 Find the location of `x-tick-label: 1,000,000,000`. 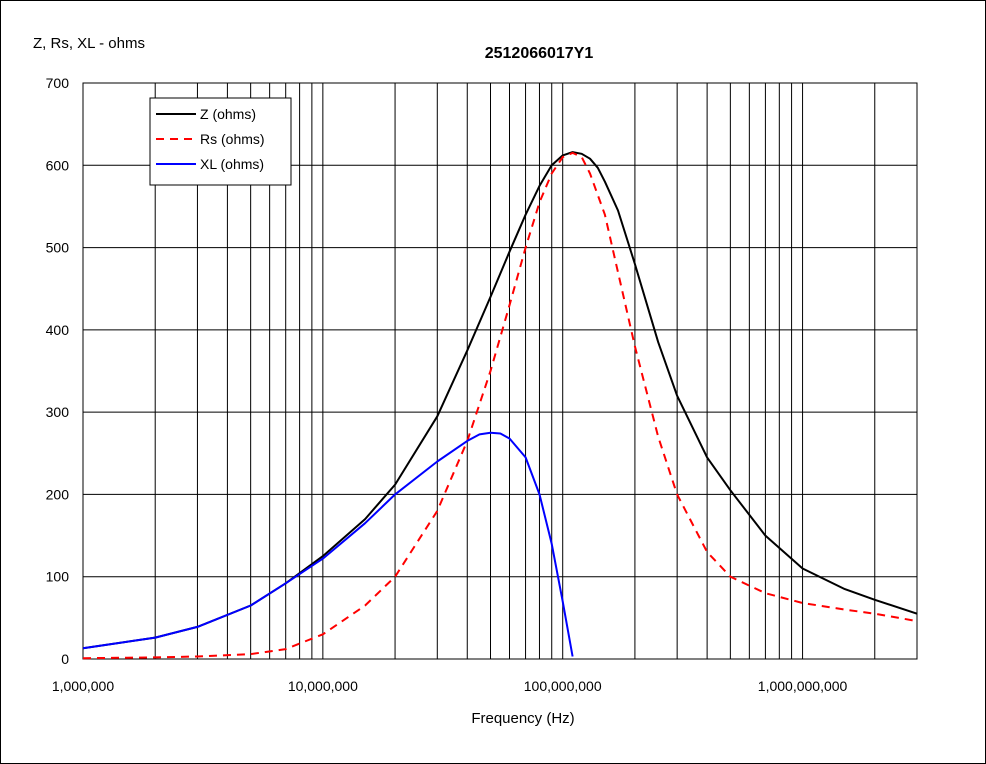

x-tick-label: 1,000,000,000 is located at coordinates (803, 686).